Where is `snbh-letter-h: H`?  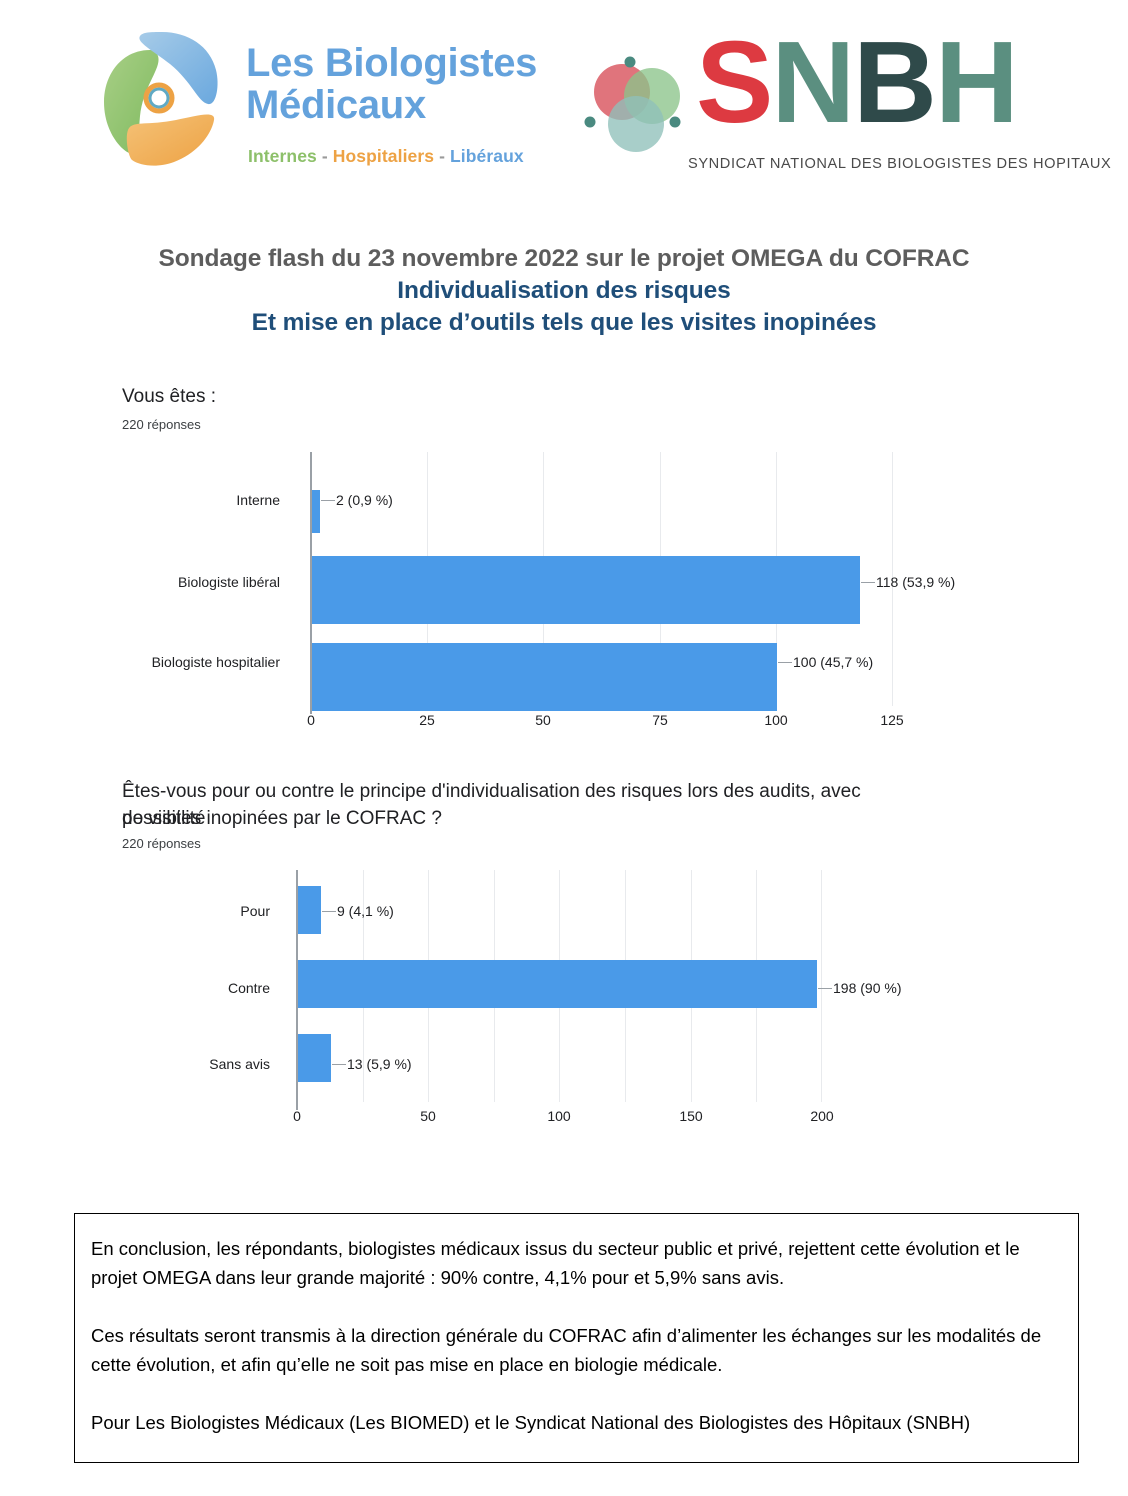
snbh-letter-h: H is located at coordinates (976, 82).